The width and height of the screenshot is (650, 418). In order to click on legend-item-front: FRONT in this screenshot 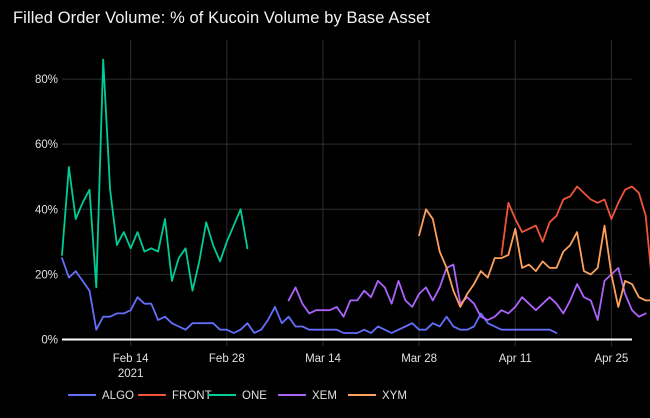, I will do `click(175, 396)`.